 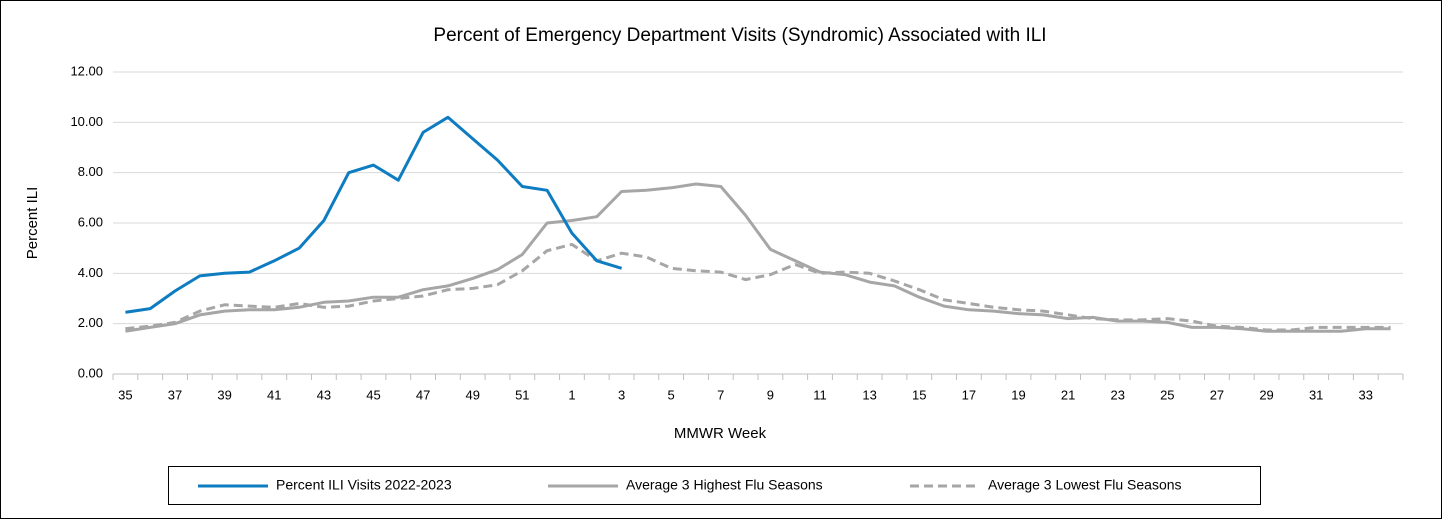 I want to click on x-tick-label: 25, so click(x=1167, y=394).